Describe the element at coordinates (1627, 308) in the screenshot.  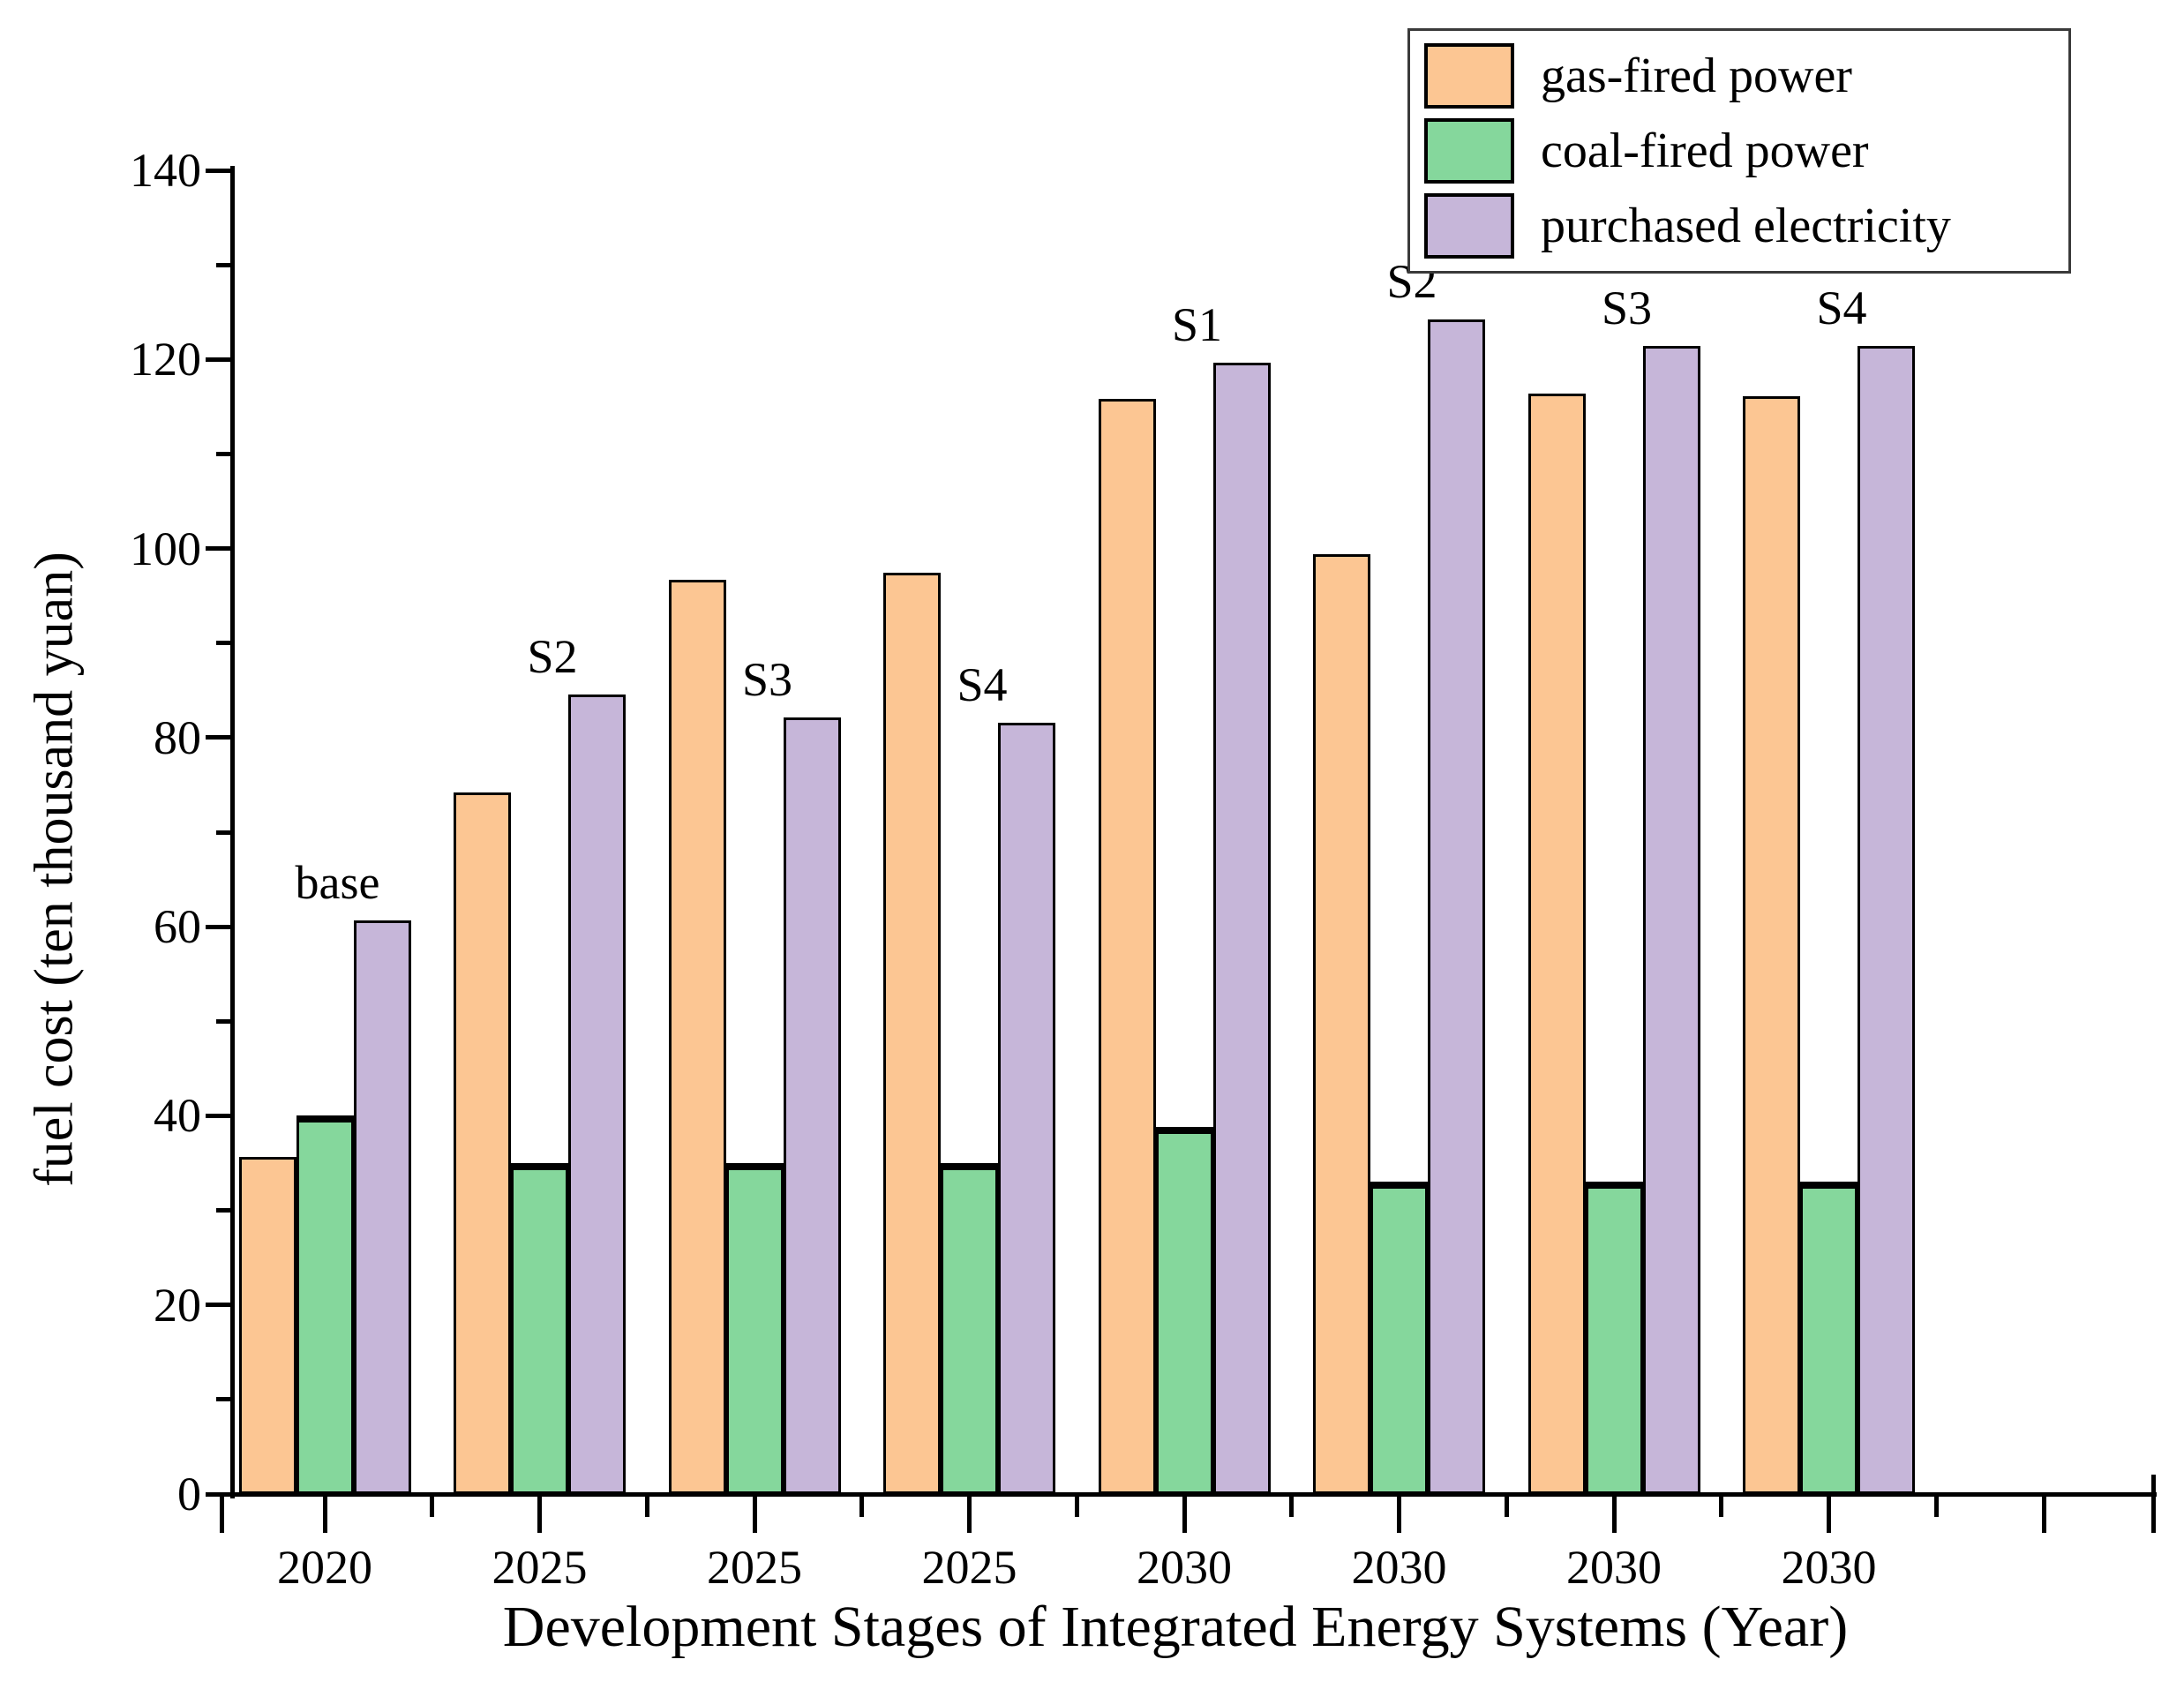
I see `annotation-s3-6: S3` at that location.